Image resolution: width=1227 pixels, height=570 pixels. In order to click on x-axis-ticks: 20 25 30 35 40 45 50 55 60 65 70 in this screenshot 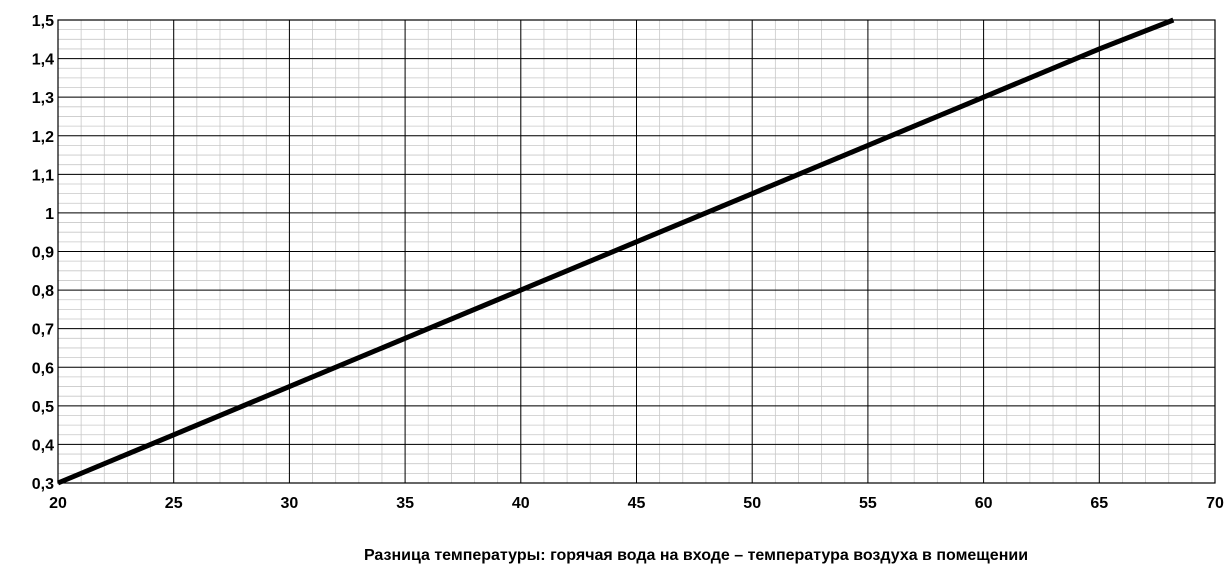, I will do `click(636, 503)`.